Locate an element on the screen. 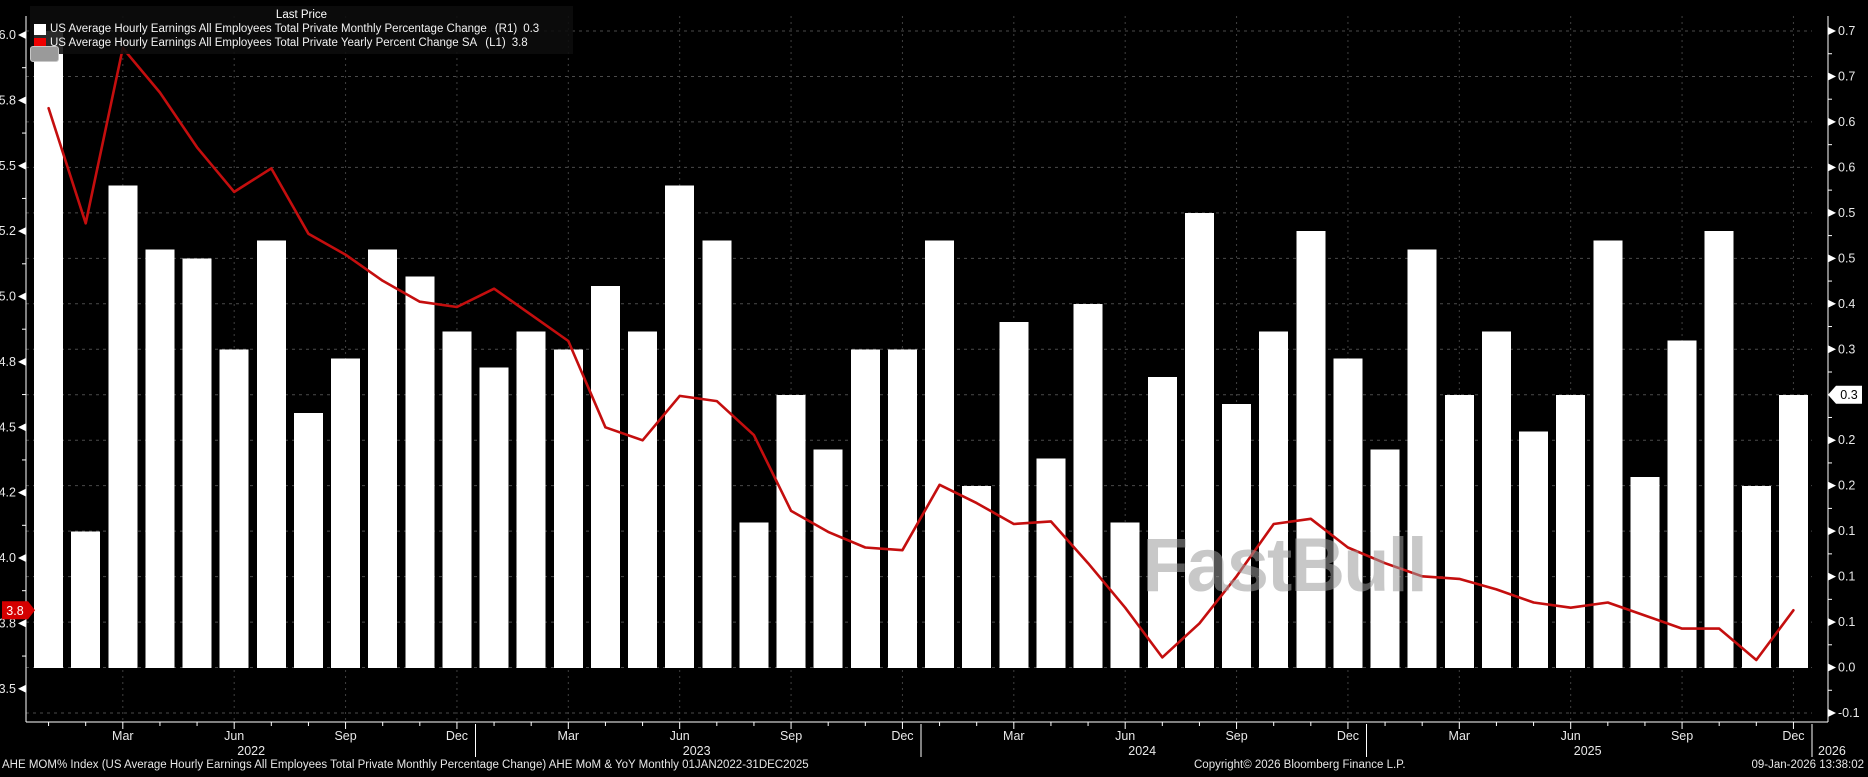 The image size is (1868, 777). left-axis-label: 4.2 is located at coordinates (8, 493).